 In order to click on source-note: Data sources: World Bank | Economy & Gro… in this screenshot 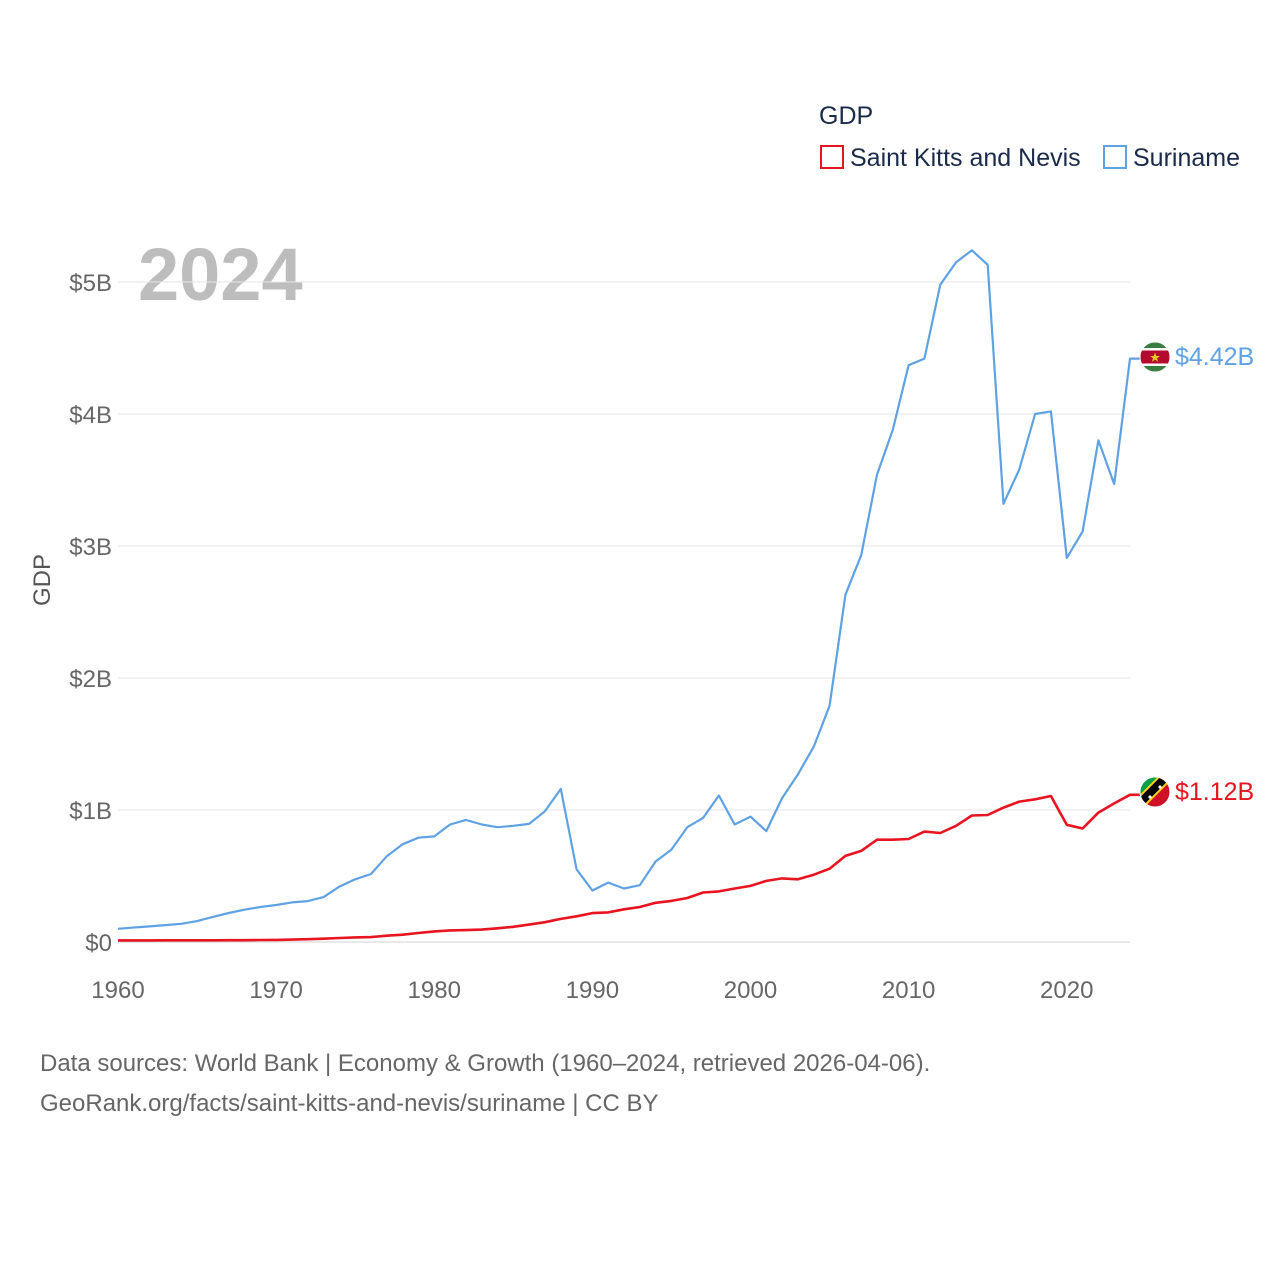, I will do `click(485, 1084)`.